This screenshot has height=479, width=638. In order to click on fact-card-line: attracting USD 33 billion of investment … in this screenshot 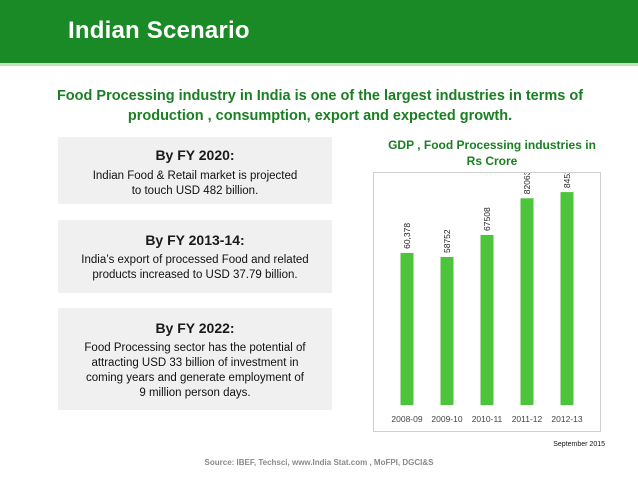, I will do `click(195, 363)`.